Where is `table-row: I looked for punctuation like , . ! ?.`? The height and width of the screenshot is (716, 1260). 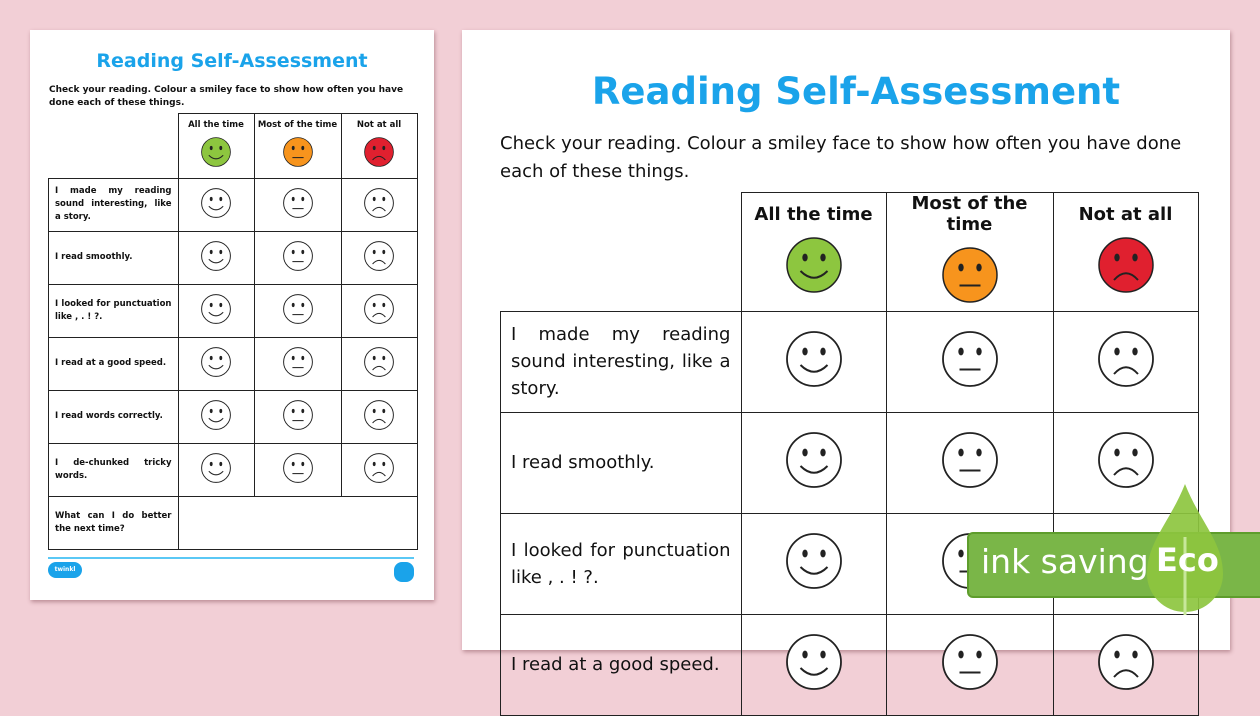 table-row: I looked for punctuation like , . ! ?. is located at coordinates (233, 310).